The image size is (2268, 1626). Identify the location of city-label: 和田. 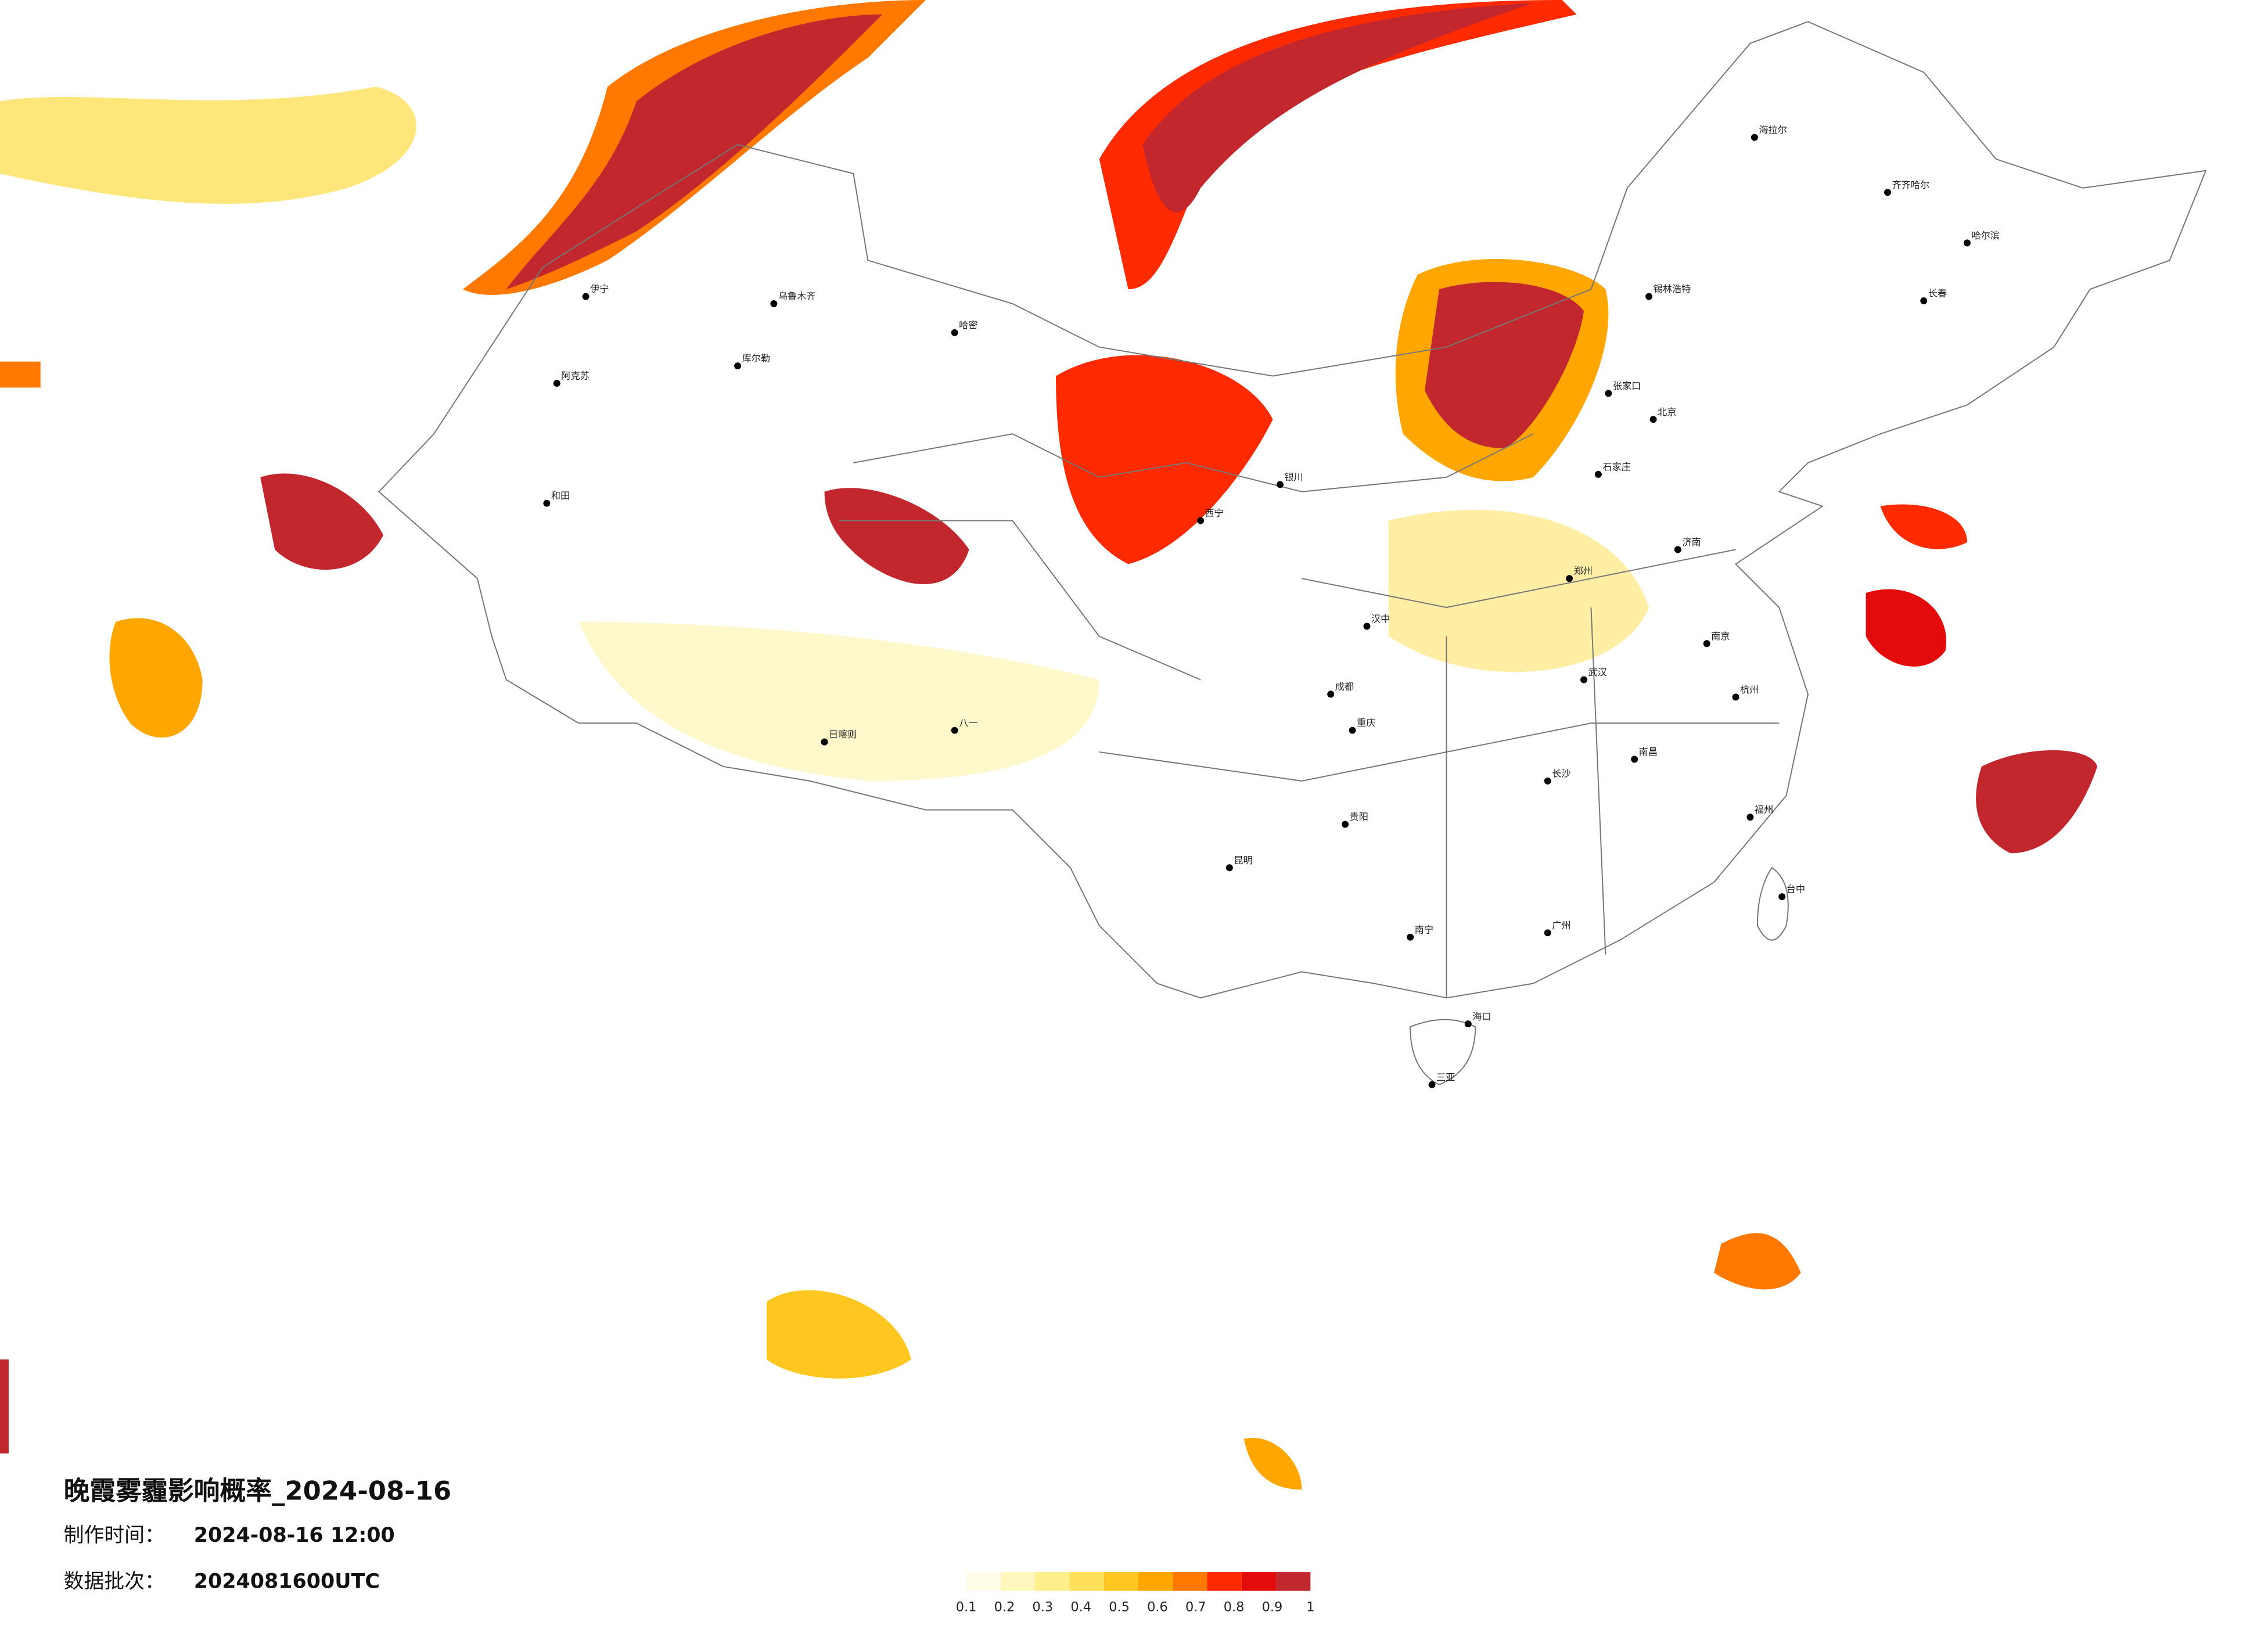
(560, 495).